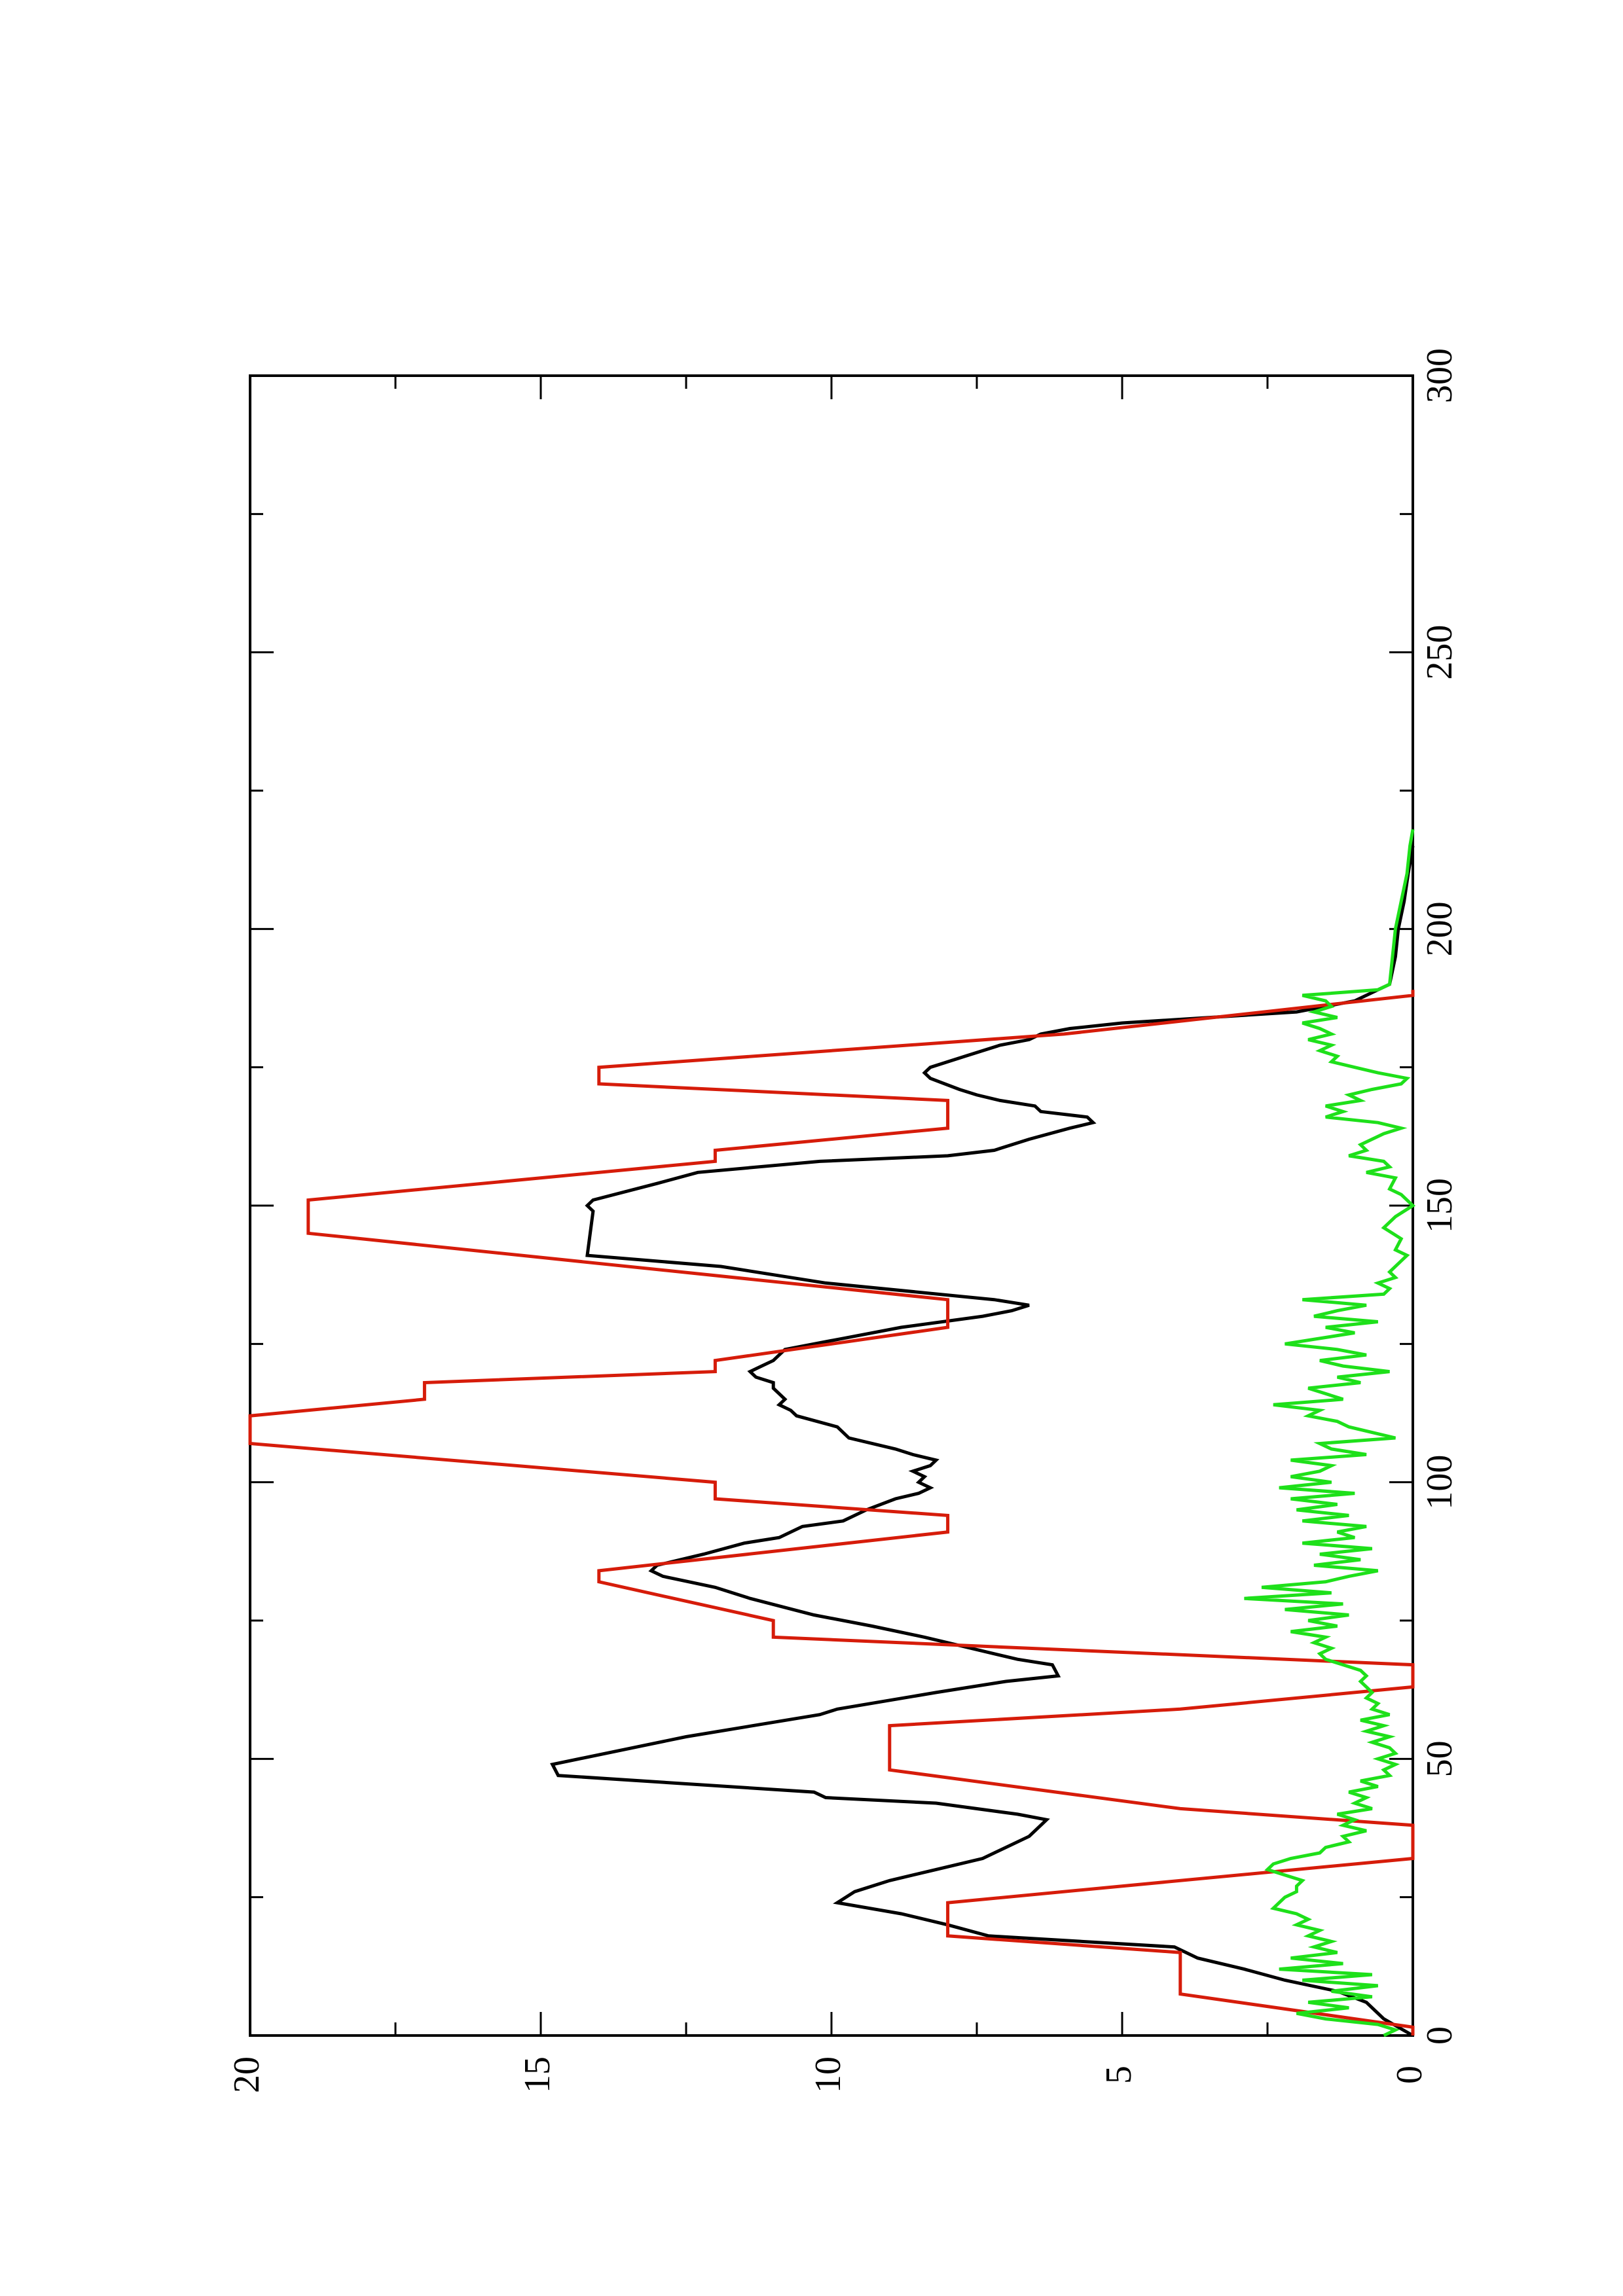 The width and height of the screenshot is (1623, 2296). Describe the element at coordinates (1439, 928) in the screenshot. I see `x-tick-label: 200` at that location.